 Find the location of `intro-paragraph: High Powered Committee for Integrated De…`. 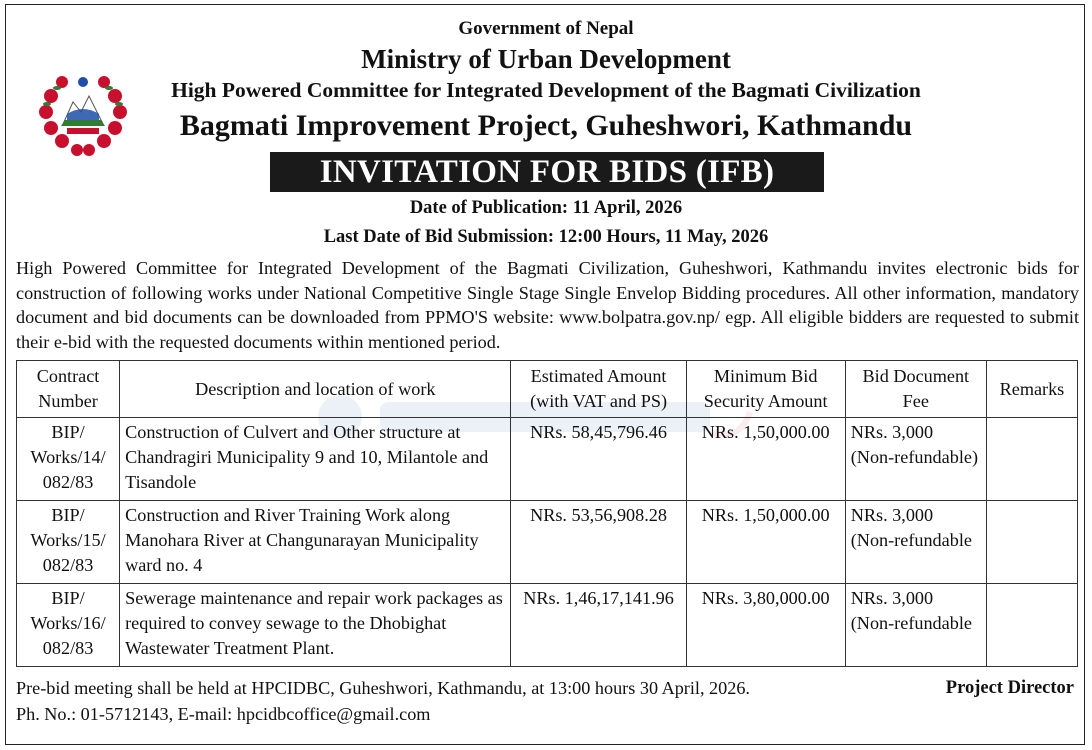

intro-paragraph: High Powered Committee for Integrated De… is located at coordinates (547, 305).